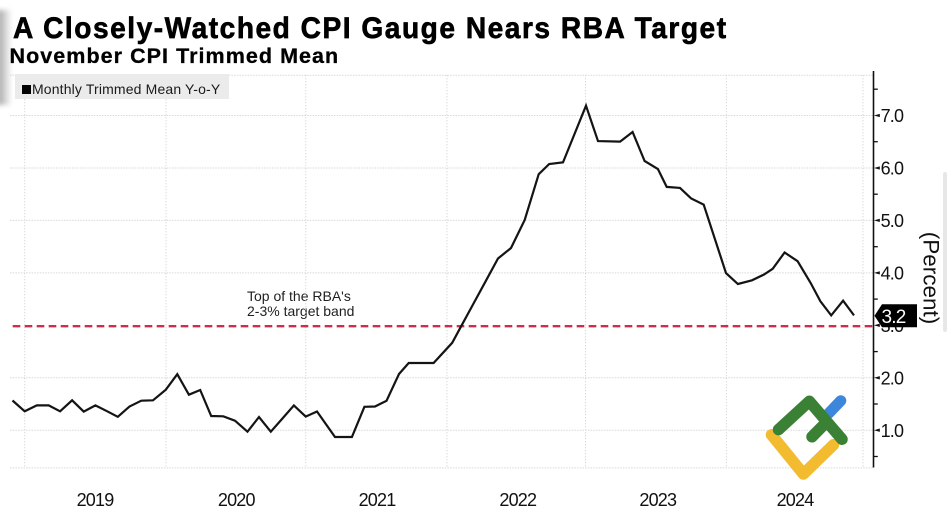 This screenshot has width=947, height=507. Describe the element at coordinates (892, 431) in the screenshot. I see `svg-text: 1.0` at that location.